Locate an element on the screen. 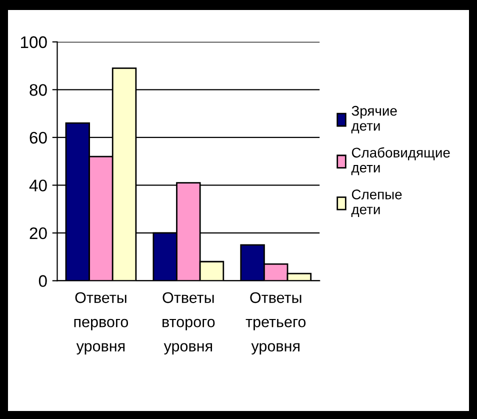 The image size is (477, 419). legend-label: Слепые дети is located at coordinates (376, 203).